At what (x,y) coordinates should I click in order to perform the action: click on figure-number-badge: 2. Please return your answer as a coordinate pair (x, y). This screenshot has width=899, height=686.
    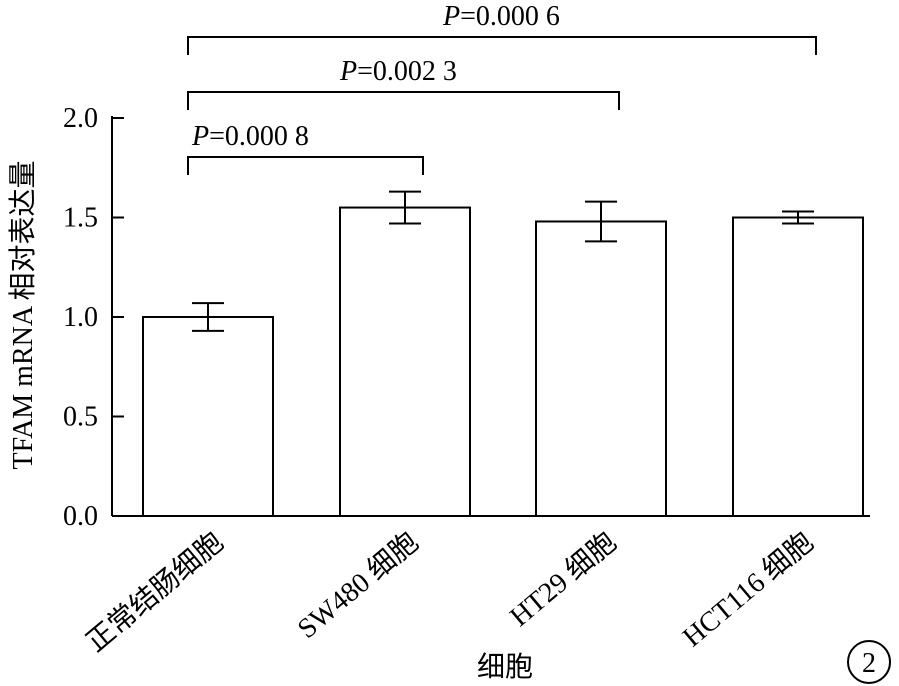
    Looking at the image, I should click on (869, 662).